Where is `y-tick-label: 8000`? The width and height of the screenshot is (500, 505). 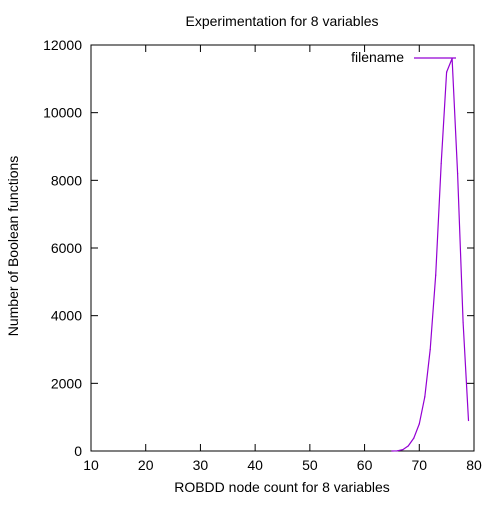 y-tick-label: 8000 is located at coordinates (66, 180).